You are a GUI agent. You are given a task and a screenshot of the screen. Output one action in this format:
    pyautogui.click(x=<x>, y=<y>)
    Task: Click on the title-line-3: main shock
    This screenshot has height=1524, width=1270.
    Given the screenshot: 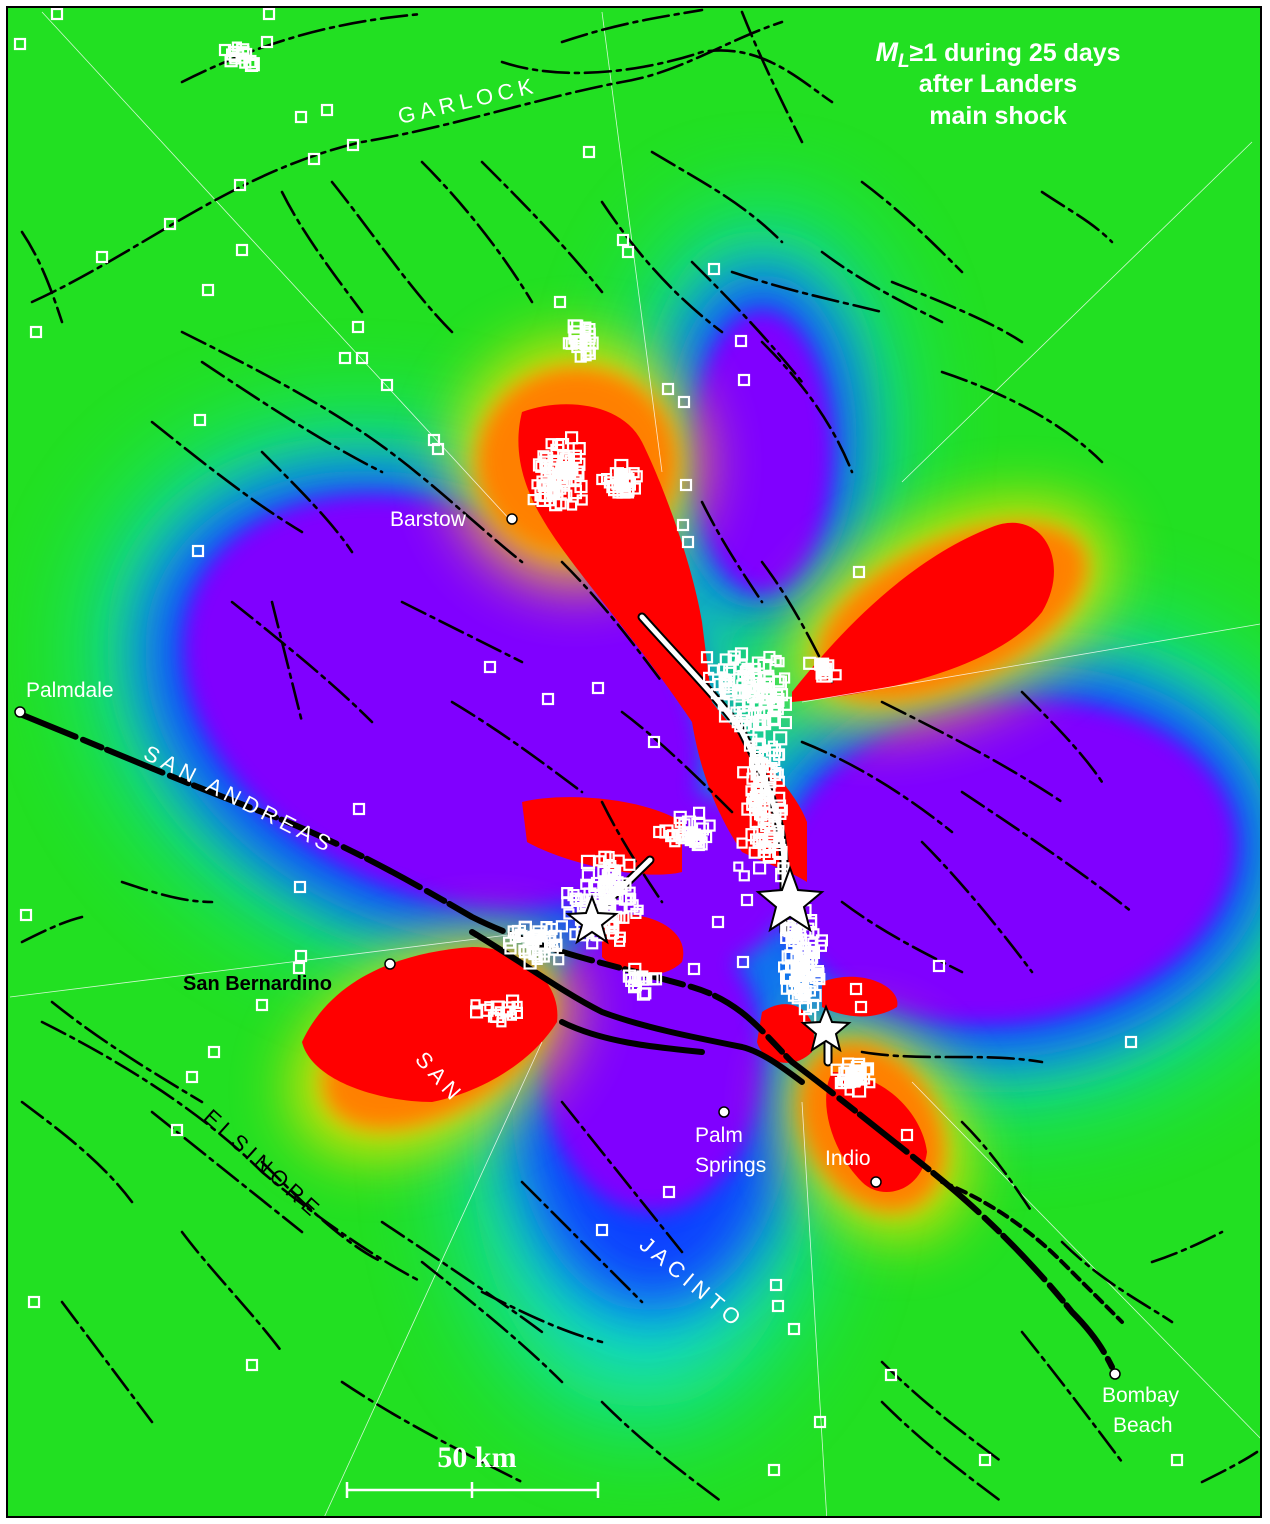 What is the action you would take?
    pyautogui.click(x=998, y=116)
    